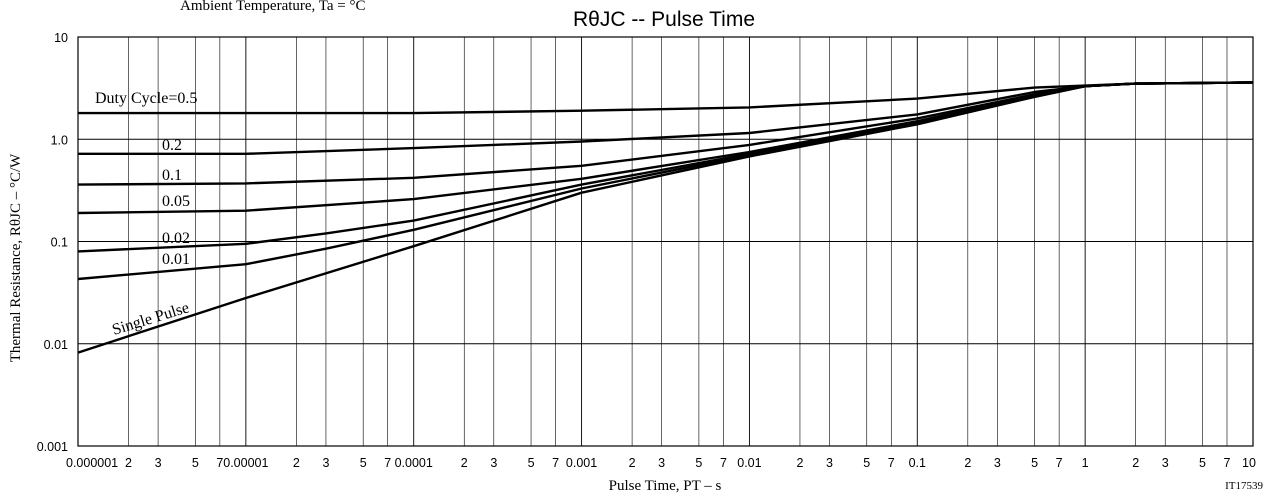 This screenshot has height=500, width=1271. I want to click on x-tick-label: 1, so click(1085, 463).